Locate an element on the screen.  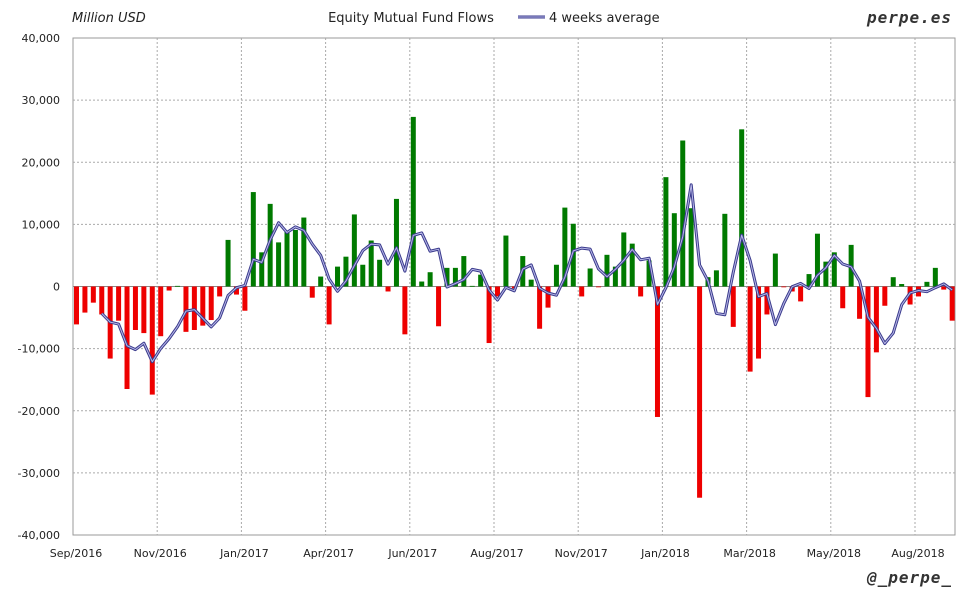
y-tick-label: 10,000 is located at coordinates (41, 224).